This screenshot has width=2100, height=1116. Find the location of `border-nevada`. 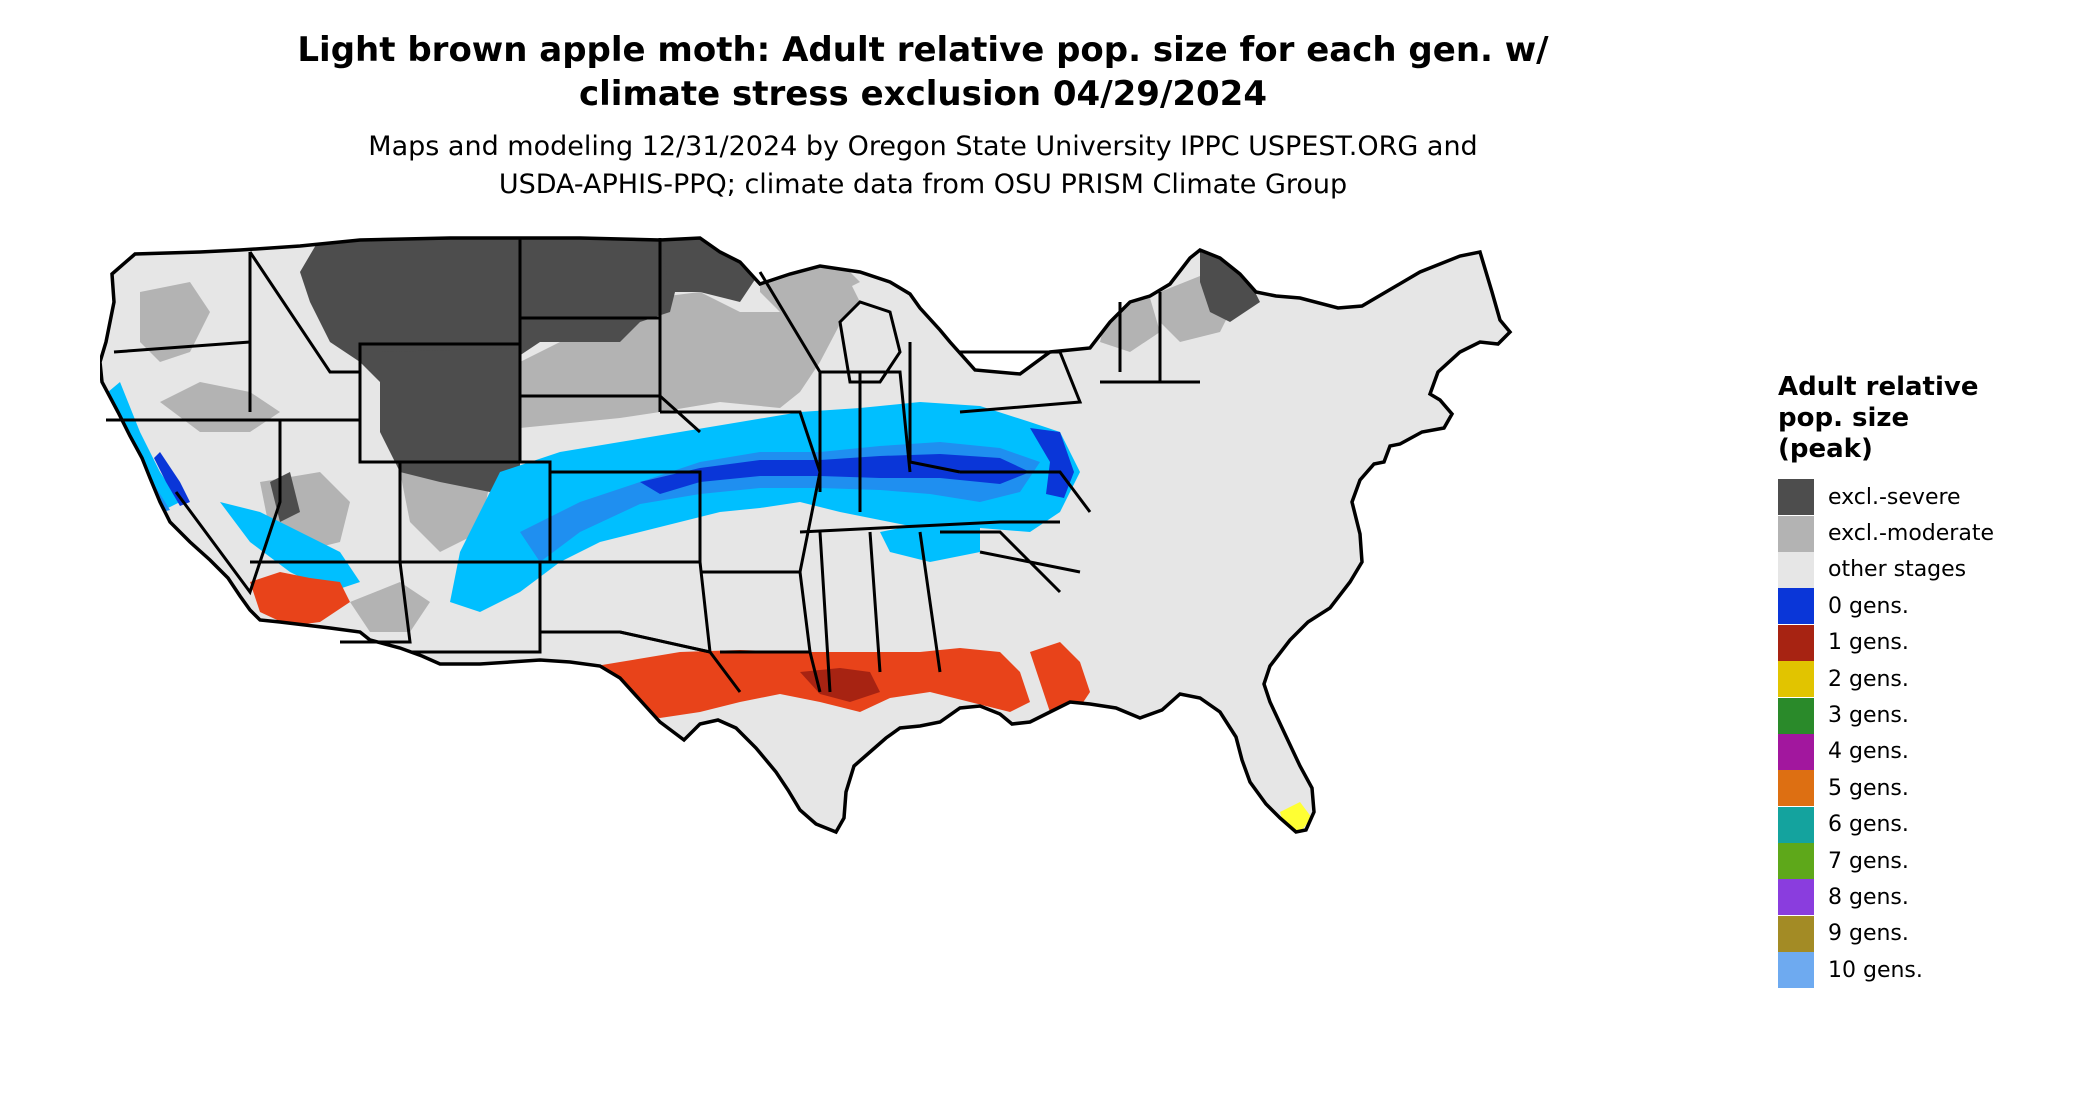

border-nevada is located at coordinates (228, 507).